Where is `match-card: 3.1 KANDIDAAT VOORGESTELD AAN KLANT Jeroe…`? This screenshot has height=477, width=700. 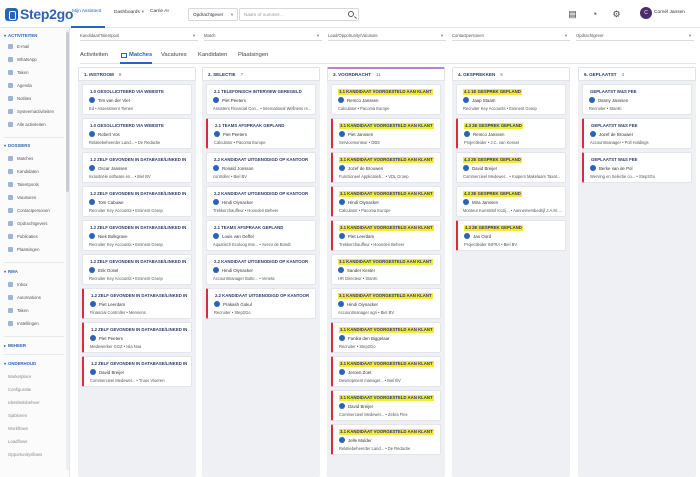 match-card: 3.1 KANDIDAAT VOORGESTELD AAN KLANT Jeroe… is located at coordinates (386, 371).